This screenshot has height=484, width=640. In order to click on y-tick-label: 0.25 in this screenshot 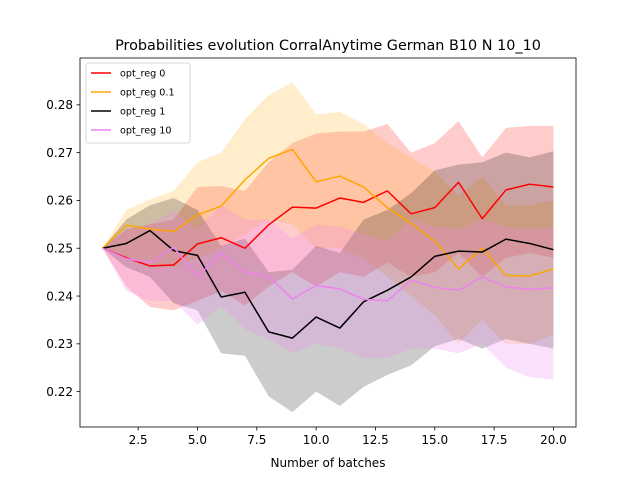, I will do `click(59, 249)`.